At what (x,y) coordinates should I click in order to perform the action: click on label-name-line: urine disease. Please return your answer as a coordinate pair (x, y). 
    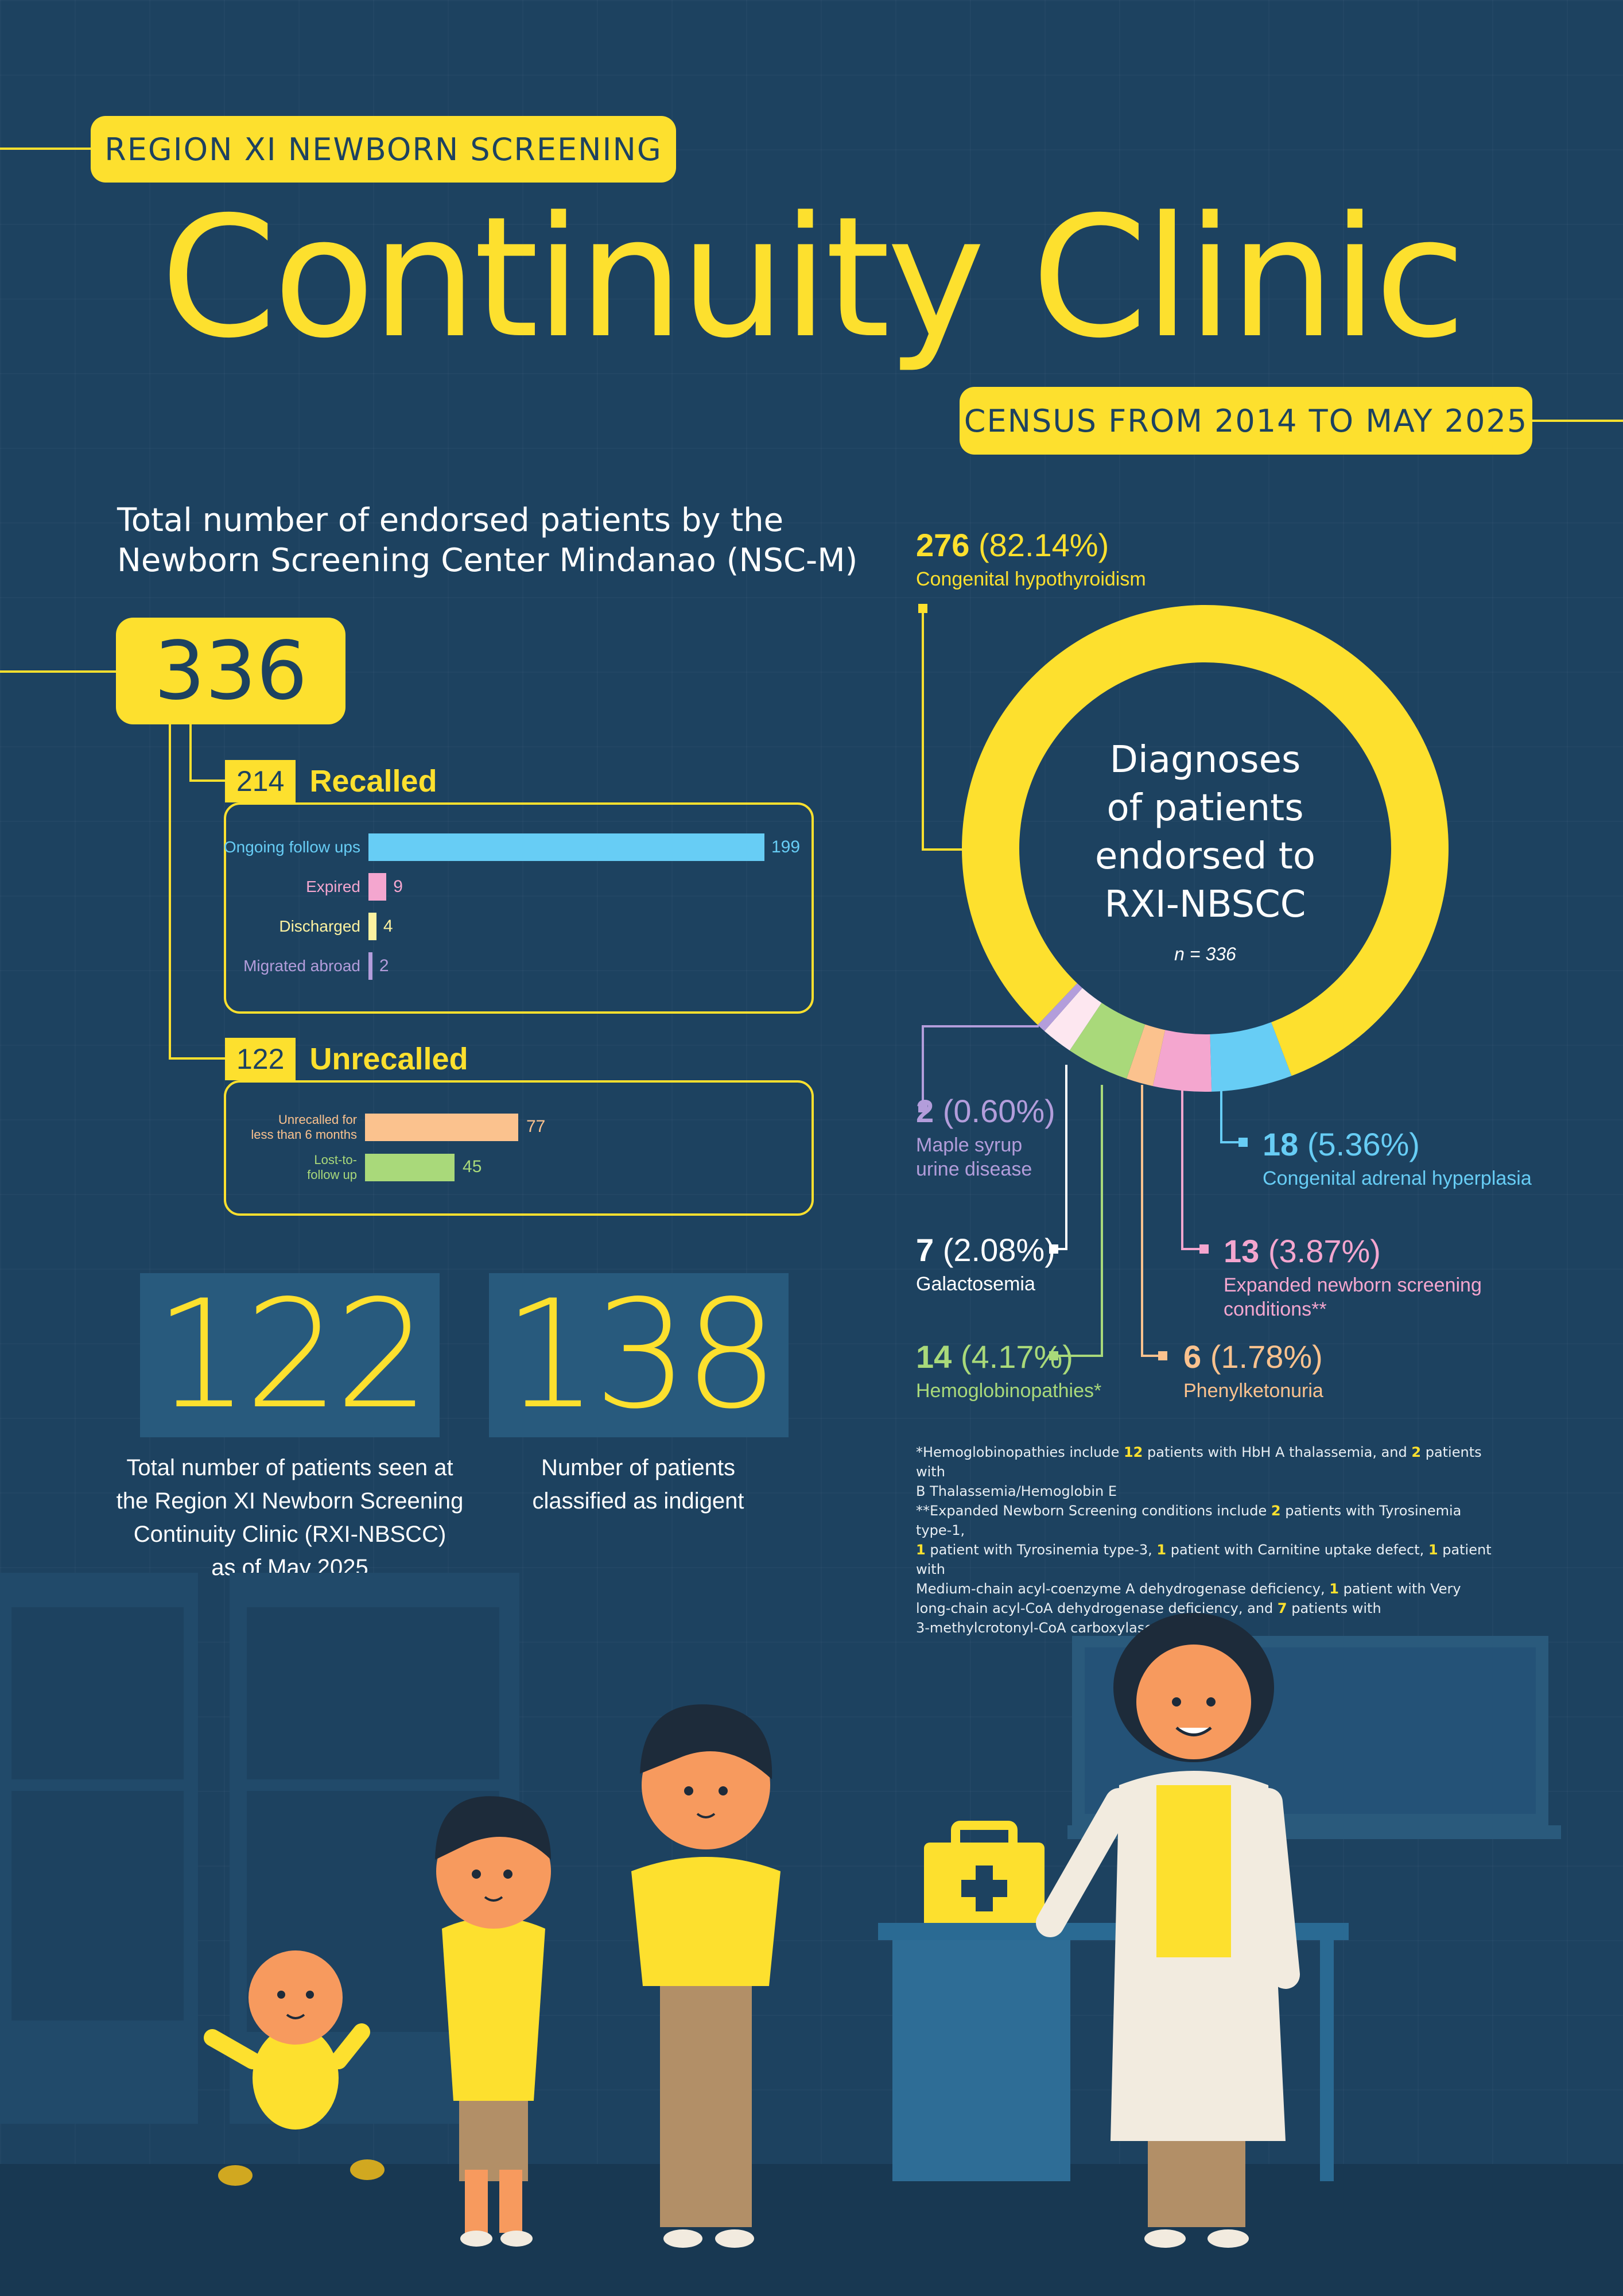
    Looking at the image, I should click on (974, 1169).